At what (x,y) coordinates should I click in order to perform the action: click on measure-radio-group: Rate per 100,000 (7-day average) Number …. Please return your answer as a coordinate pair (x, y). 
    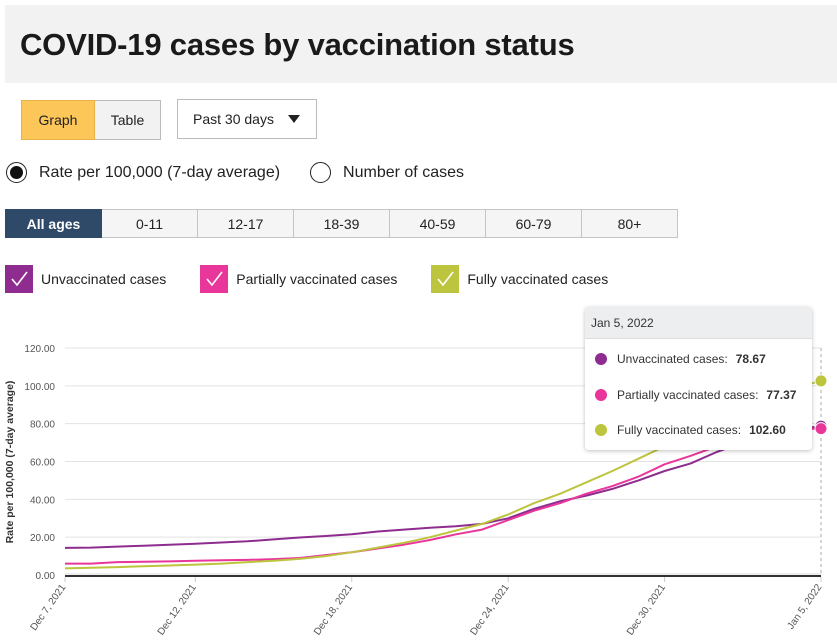
    Looking at the image, I should click on (250, 172).